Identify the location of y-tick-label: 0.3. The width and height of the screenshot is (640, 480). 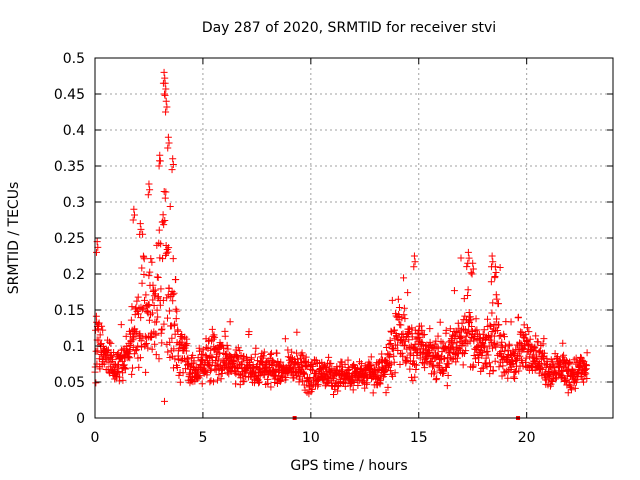
(74, 203).